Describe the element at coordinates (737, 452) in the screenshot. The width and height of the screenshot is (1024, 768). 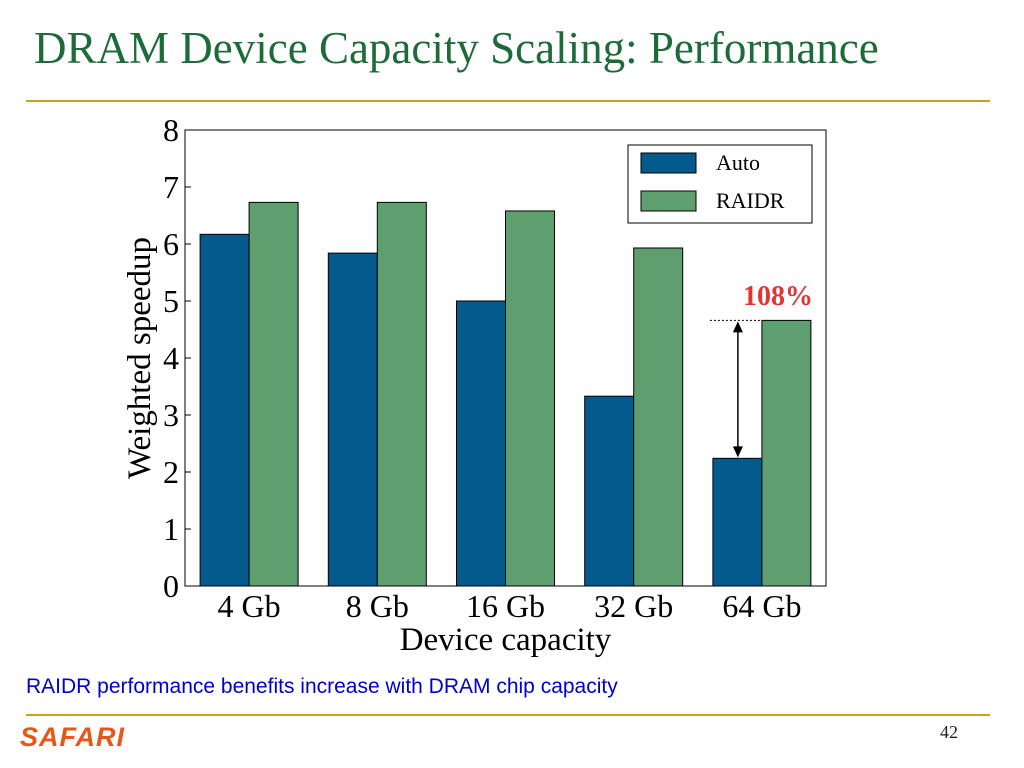
I see `annotation-arrowhead-down` at that location.